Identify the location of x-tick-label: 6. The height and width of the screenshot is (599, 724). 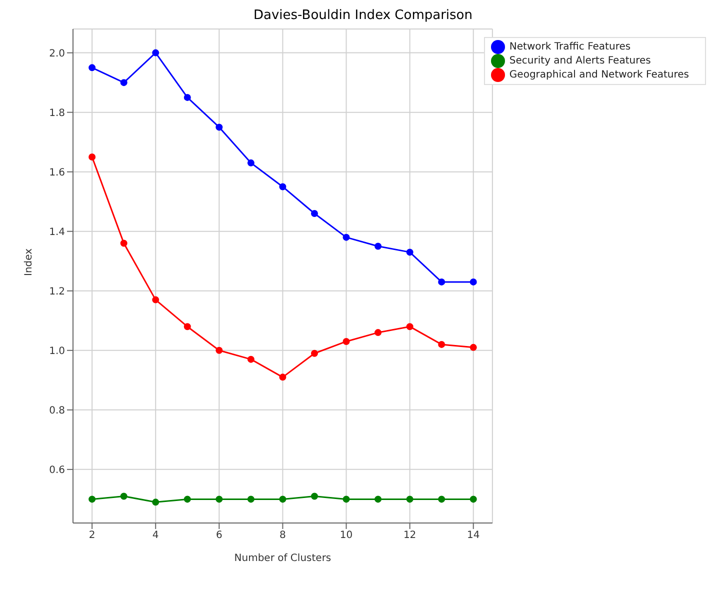
(219, 536).